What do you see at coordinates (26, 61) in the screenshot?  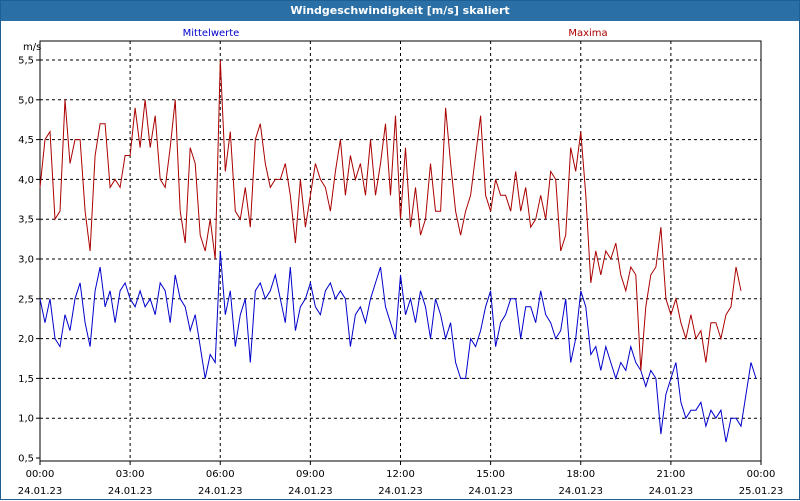 I see `y-tick-label: 5,5` at bounding box center [26, 61].